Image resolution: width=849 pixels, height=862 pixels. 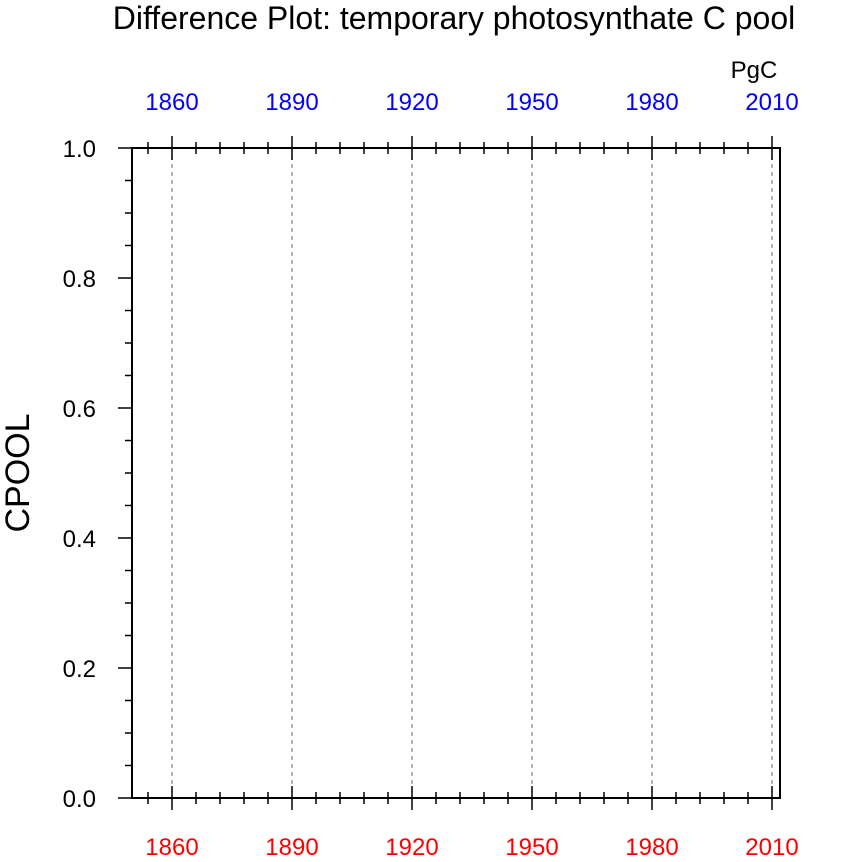 I want to click on units-label: PgC, so click(x=754, y=70).